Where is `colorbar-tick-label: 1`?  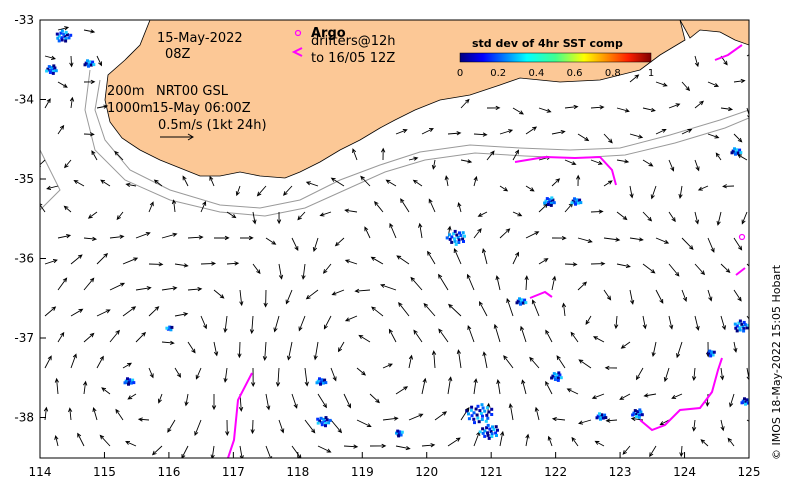 colorbar-tick-label: 1 is located at coordinates (651, 73).